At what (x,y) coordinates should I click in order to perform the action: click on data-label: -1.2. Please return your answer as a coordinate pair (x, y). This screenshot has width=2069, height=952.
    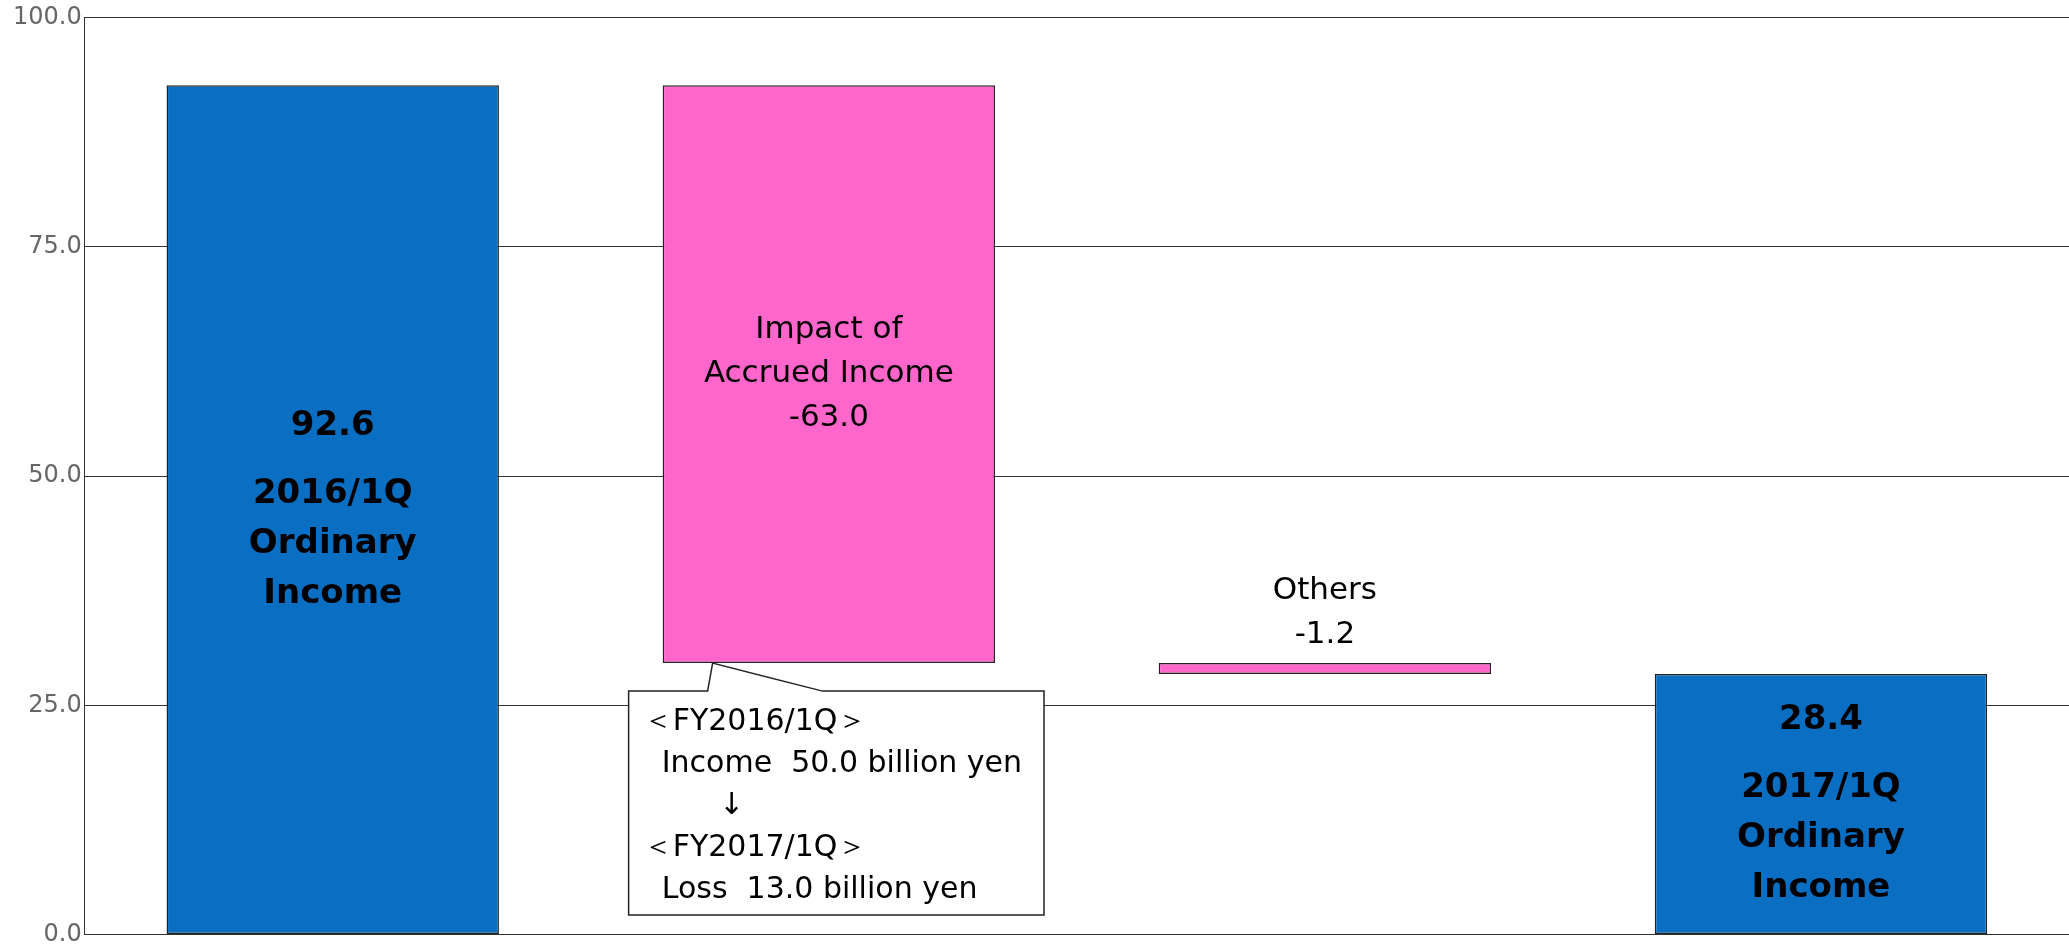
    Looking at the image, I should click on (1325, 632).